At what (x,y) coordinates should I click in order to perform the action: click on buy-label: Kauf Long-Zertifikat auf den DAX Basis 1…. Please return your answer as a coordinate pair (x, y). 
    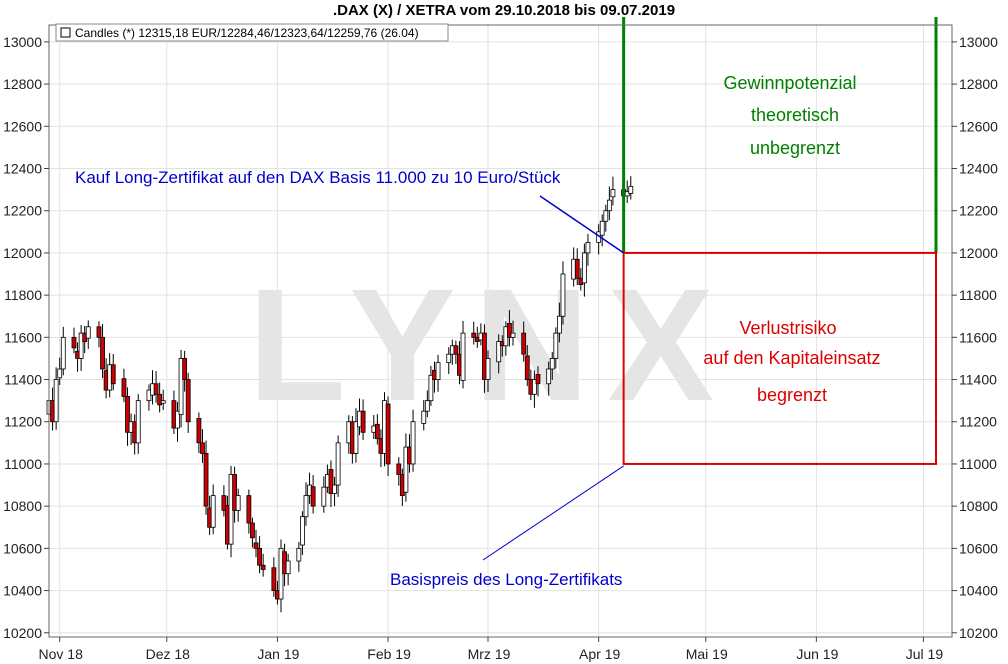
    Looking at the image, I should click on (318, 177).